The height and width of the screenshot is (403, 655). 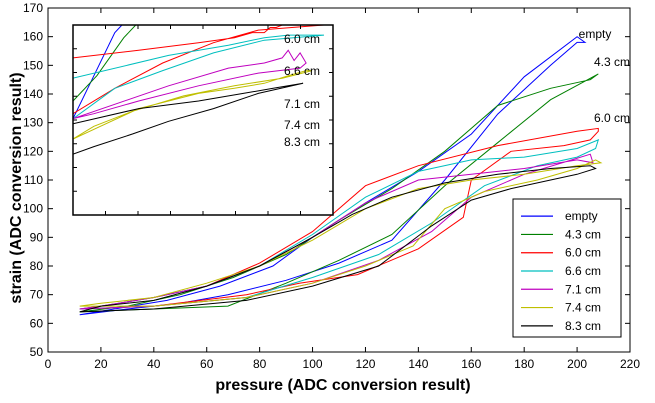 I want to click on x-tick-label: 40, so click(x=154, y=364).